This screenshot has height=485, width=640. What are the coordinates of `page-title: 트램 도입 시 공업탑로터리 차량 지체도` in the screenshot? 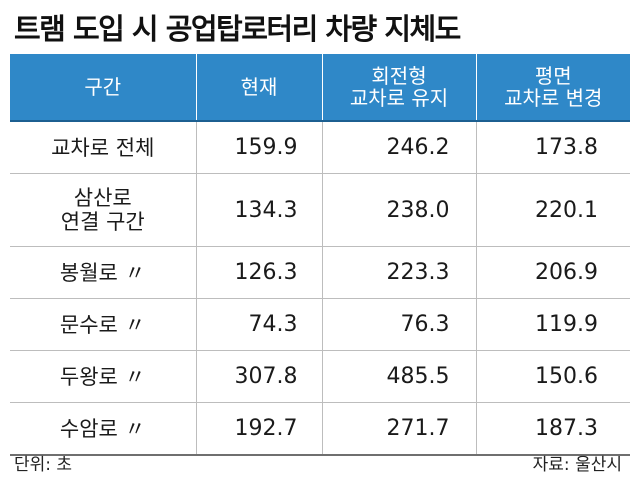 It's located at (237, 29).